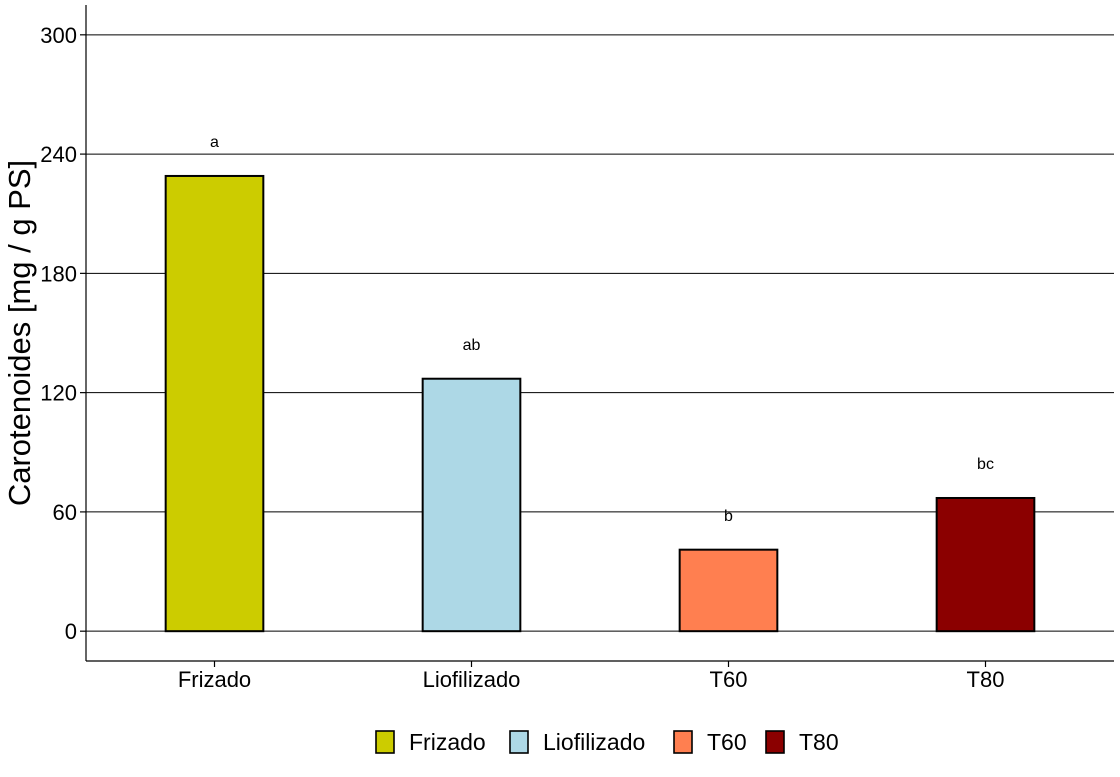  Describe the element at coordinates (472, 679) in the screenshot. I see `x-tick-label-liofilizado: Liofilizado` at that location.